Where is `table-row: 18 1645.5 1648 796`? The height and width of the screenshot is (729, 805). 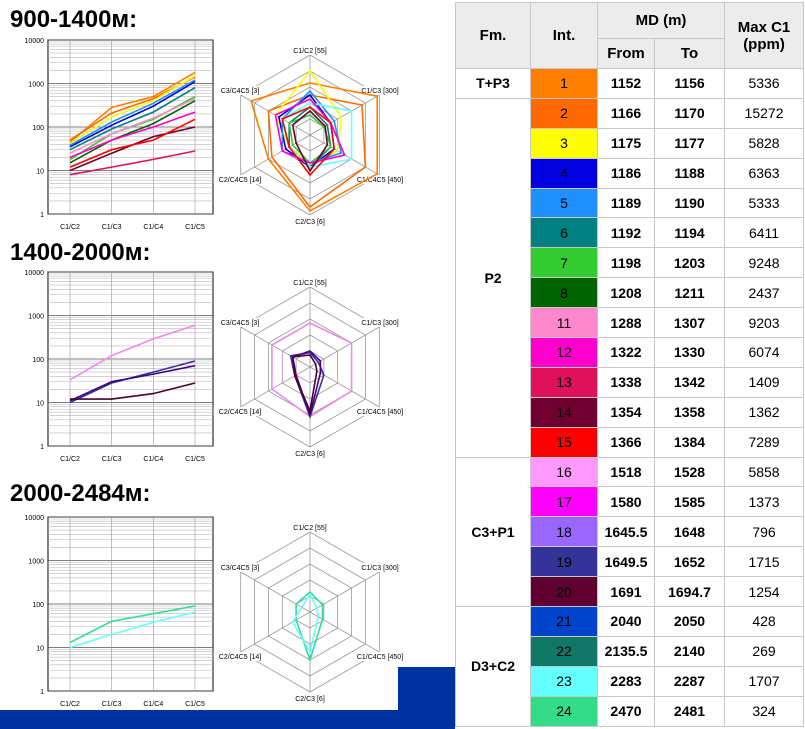
table-row: 18 1645.5 1648 796 is located at coordinates (630, 532).